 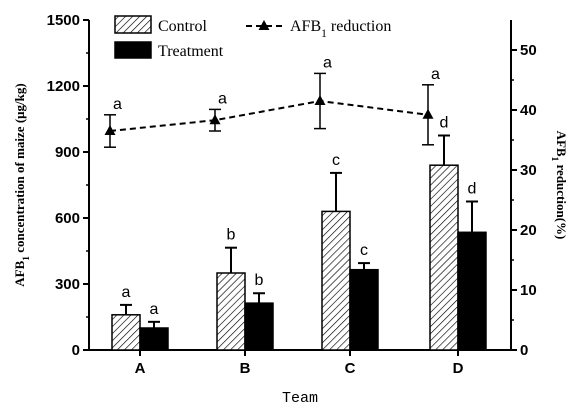 What do you see at coordinates (19, 273) in the screenshot?
I see `y-axis-title-left-main: AFB` at bounding box center [19, 273].